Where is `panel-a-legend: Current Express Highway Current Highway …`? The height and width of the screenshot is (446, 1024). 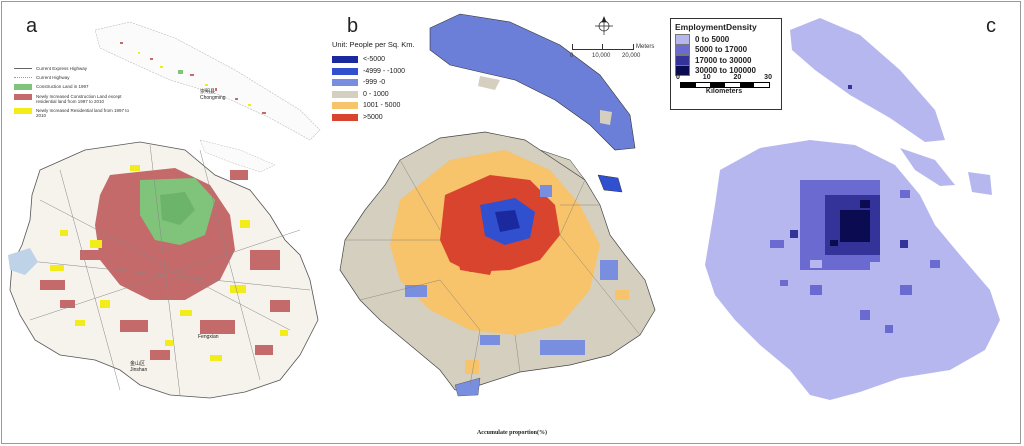 panel-a-legend: Current Express Highway Current Highway … is located at coordinates (74, 94).